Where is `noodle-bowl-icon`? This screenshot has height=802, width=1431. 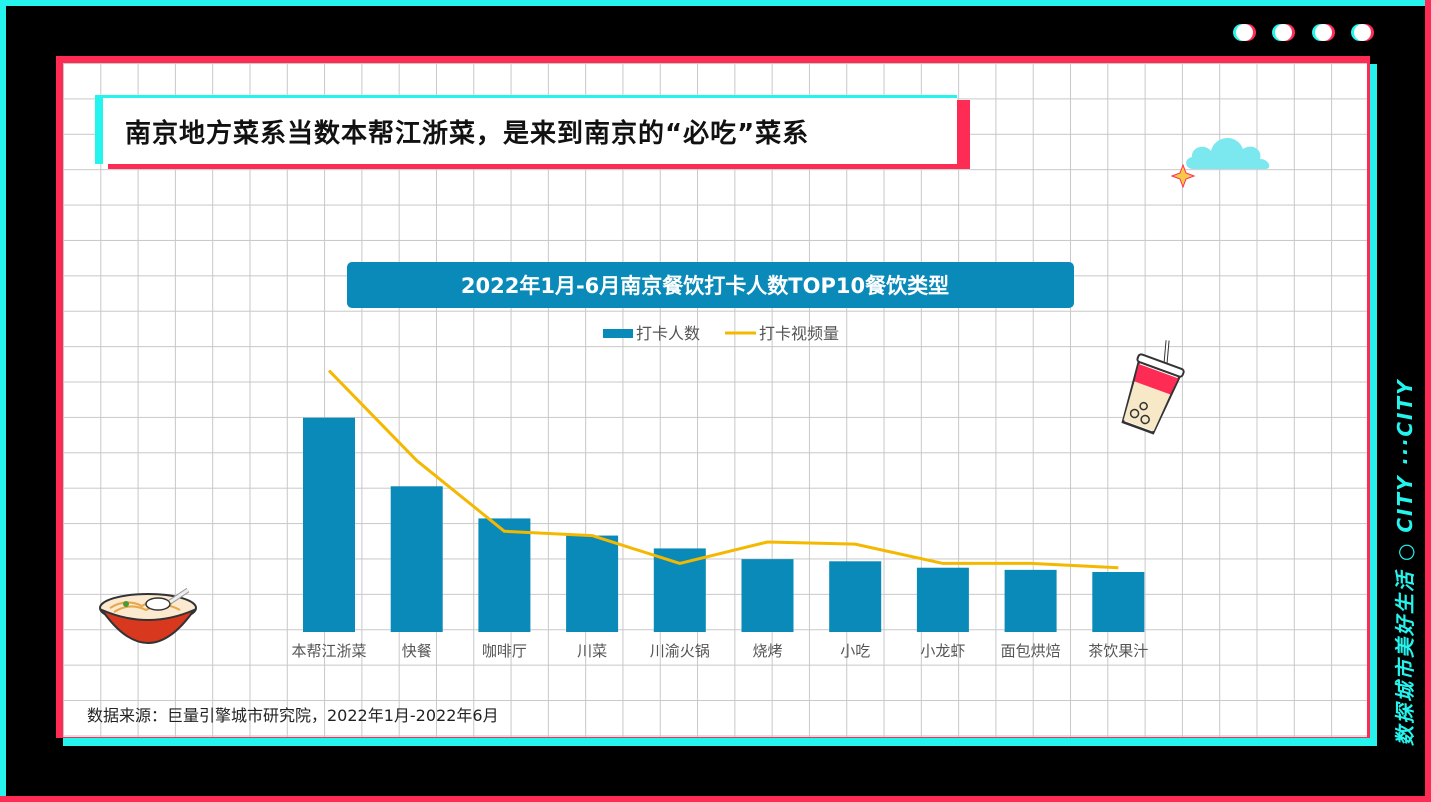
noodle-bowl-icon is located at coordinates (148, 615).